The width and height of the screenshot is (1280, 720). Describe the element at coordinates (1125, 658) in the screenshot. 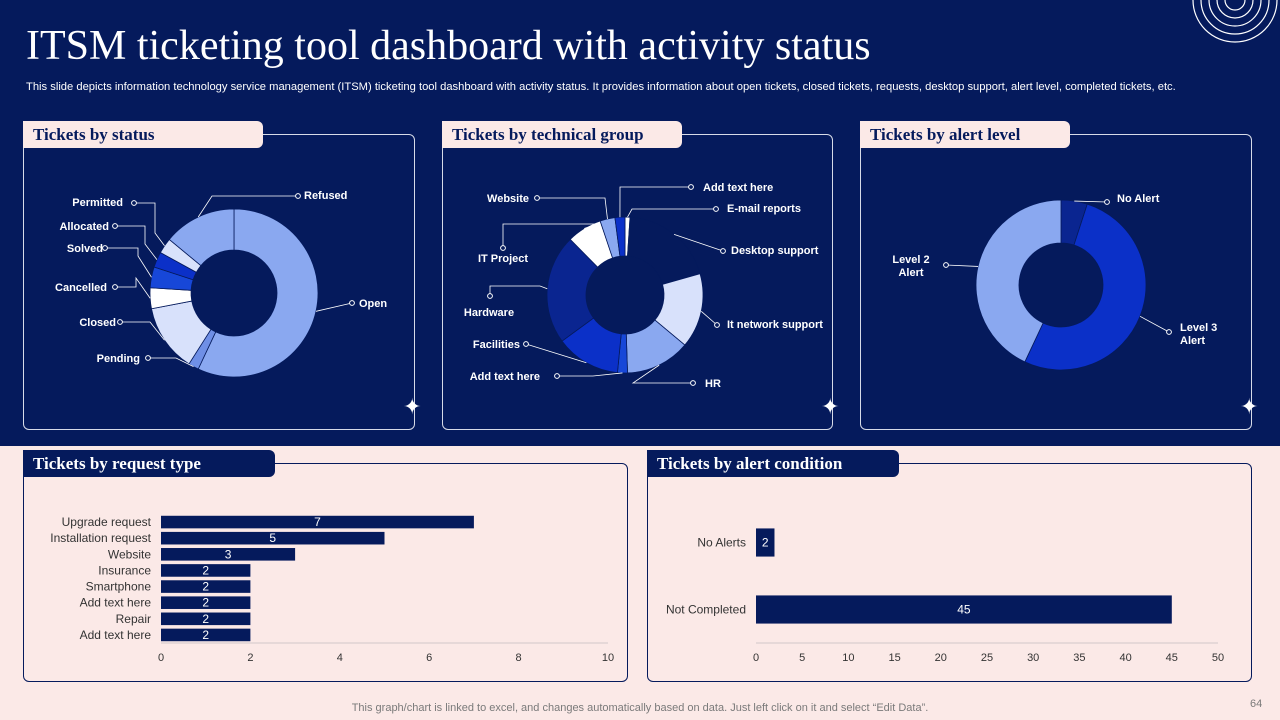

I see `alert_condition-x-tick-label: 40` at that location.